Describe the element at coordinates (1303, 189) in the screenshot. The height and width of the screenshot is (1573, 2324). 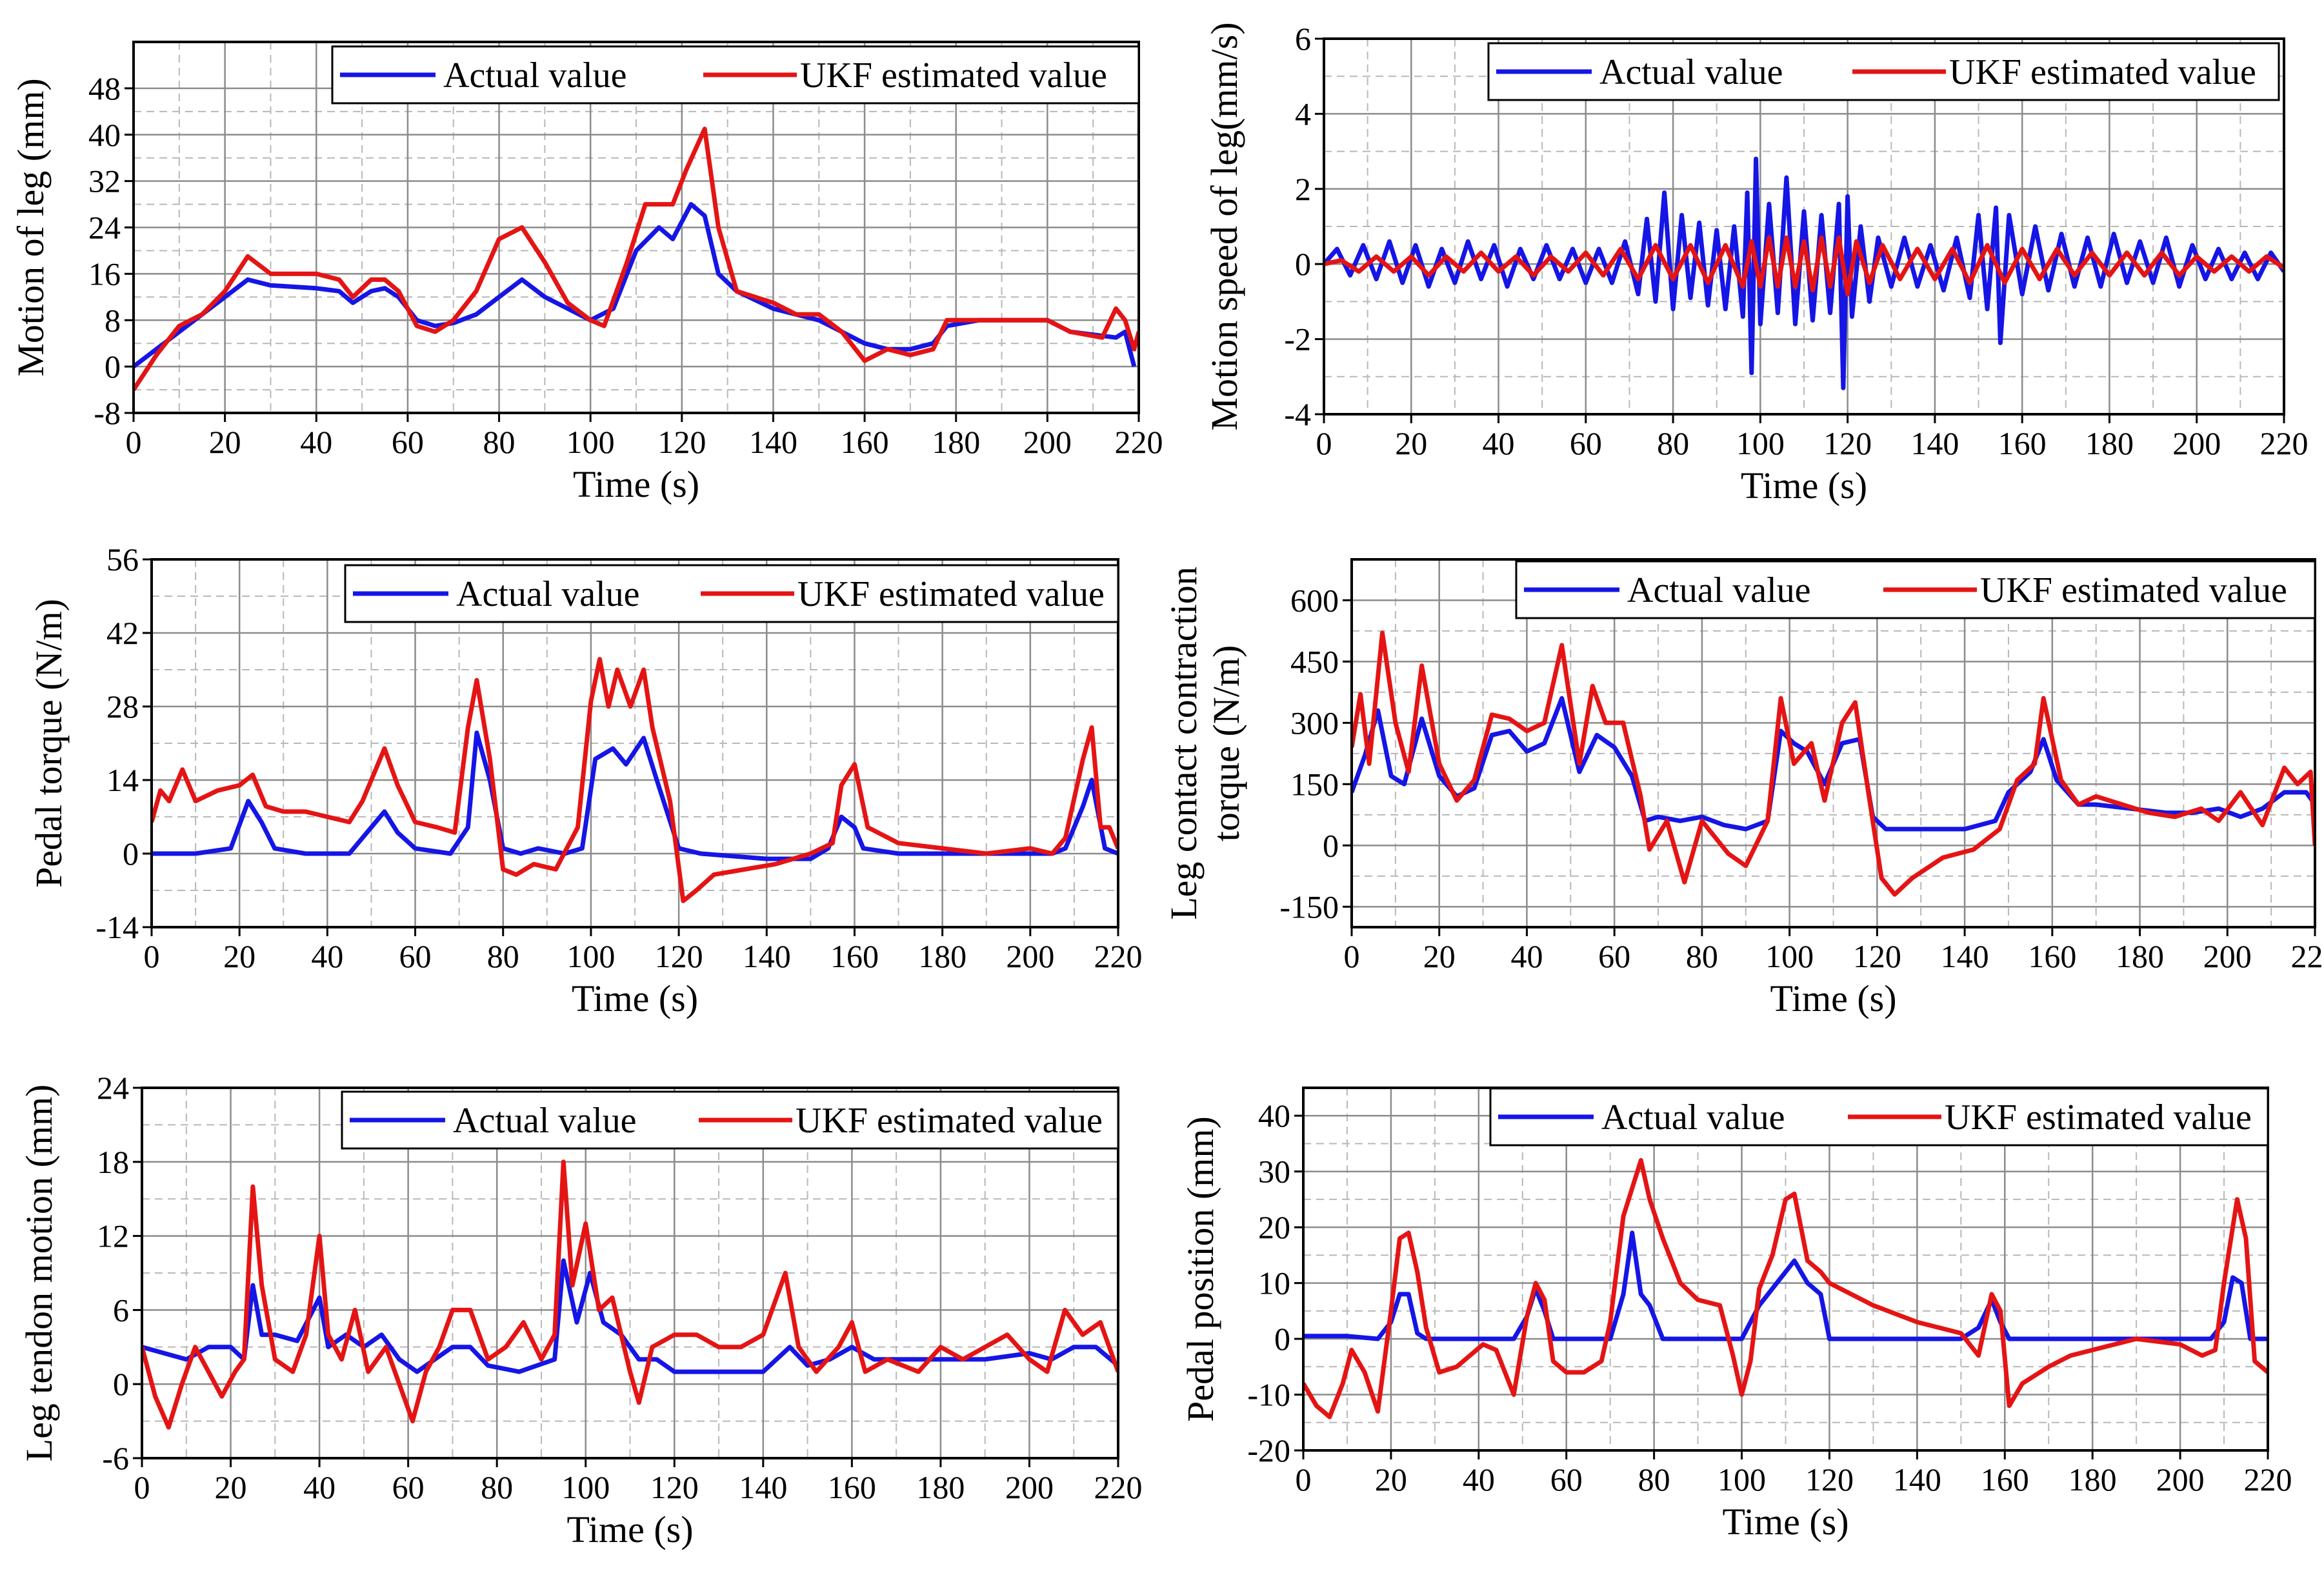
I see `y-tick-label: 2` at that location.